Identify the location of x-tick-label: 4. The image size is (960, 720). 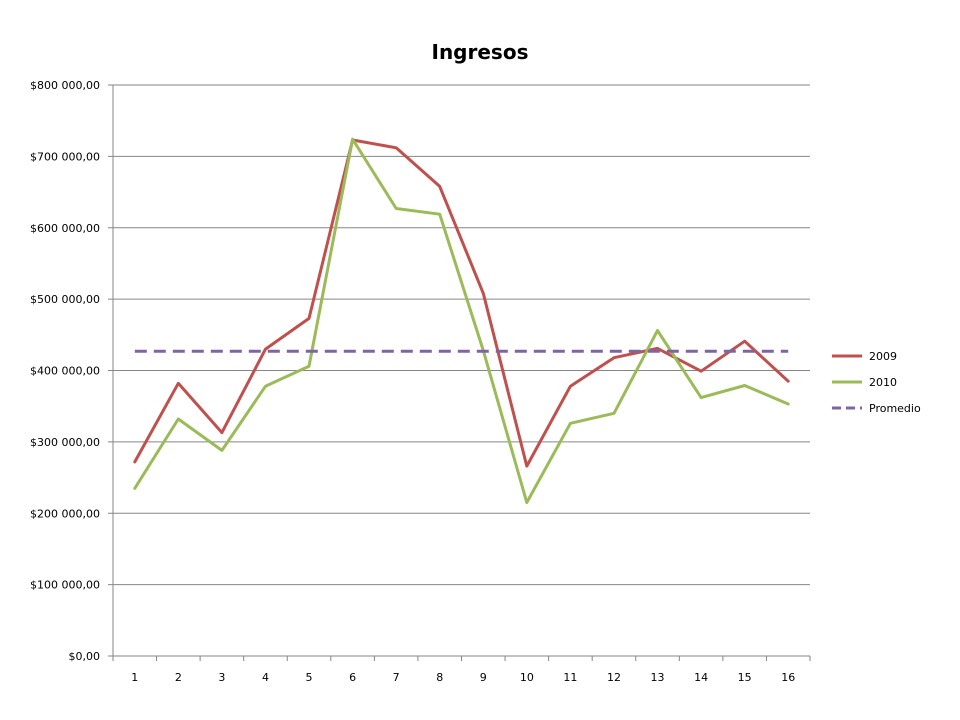
(265, 677).